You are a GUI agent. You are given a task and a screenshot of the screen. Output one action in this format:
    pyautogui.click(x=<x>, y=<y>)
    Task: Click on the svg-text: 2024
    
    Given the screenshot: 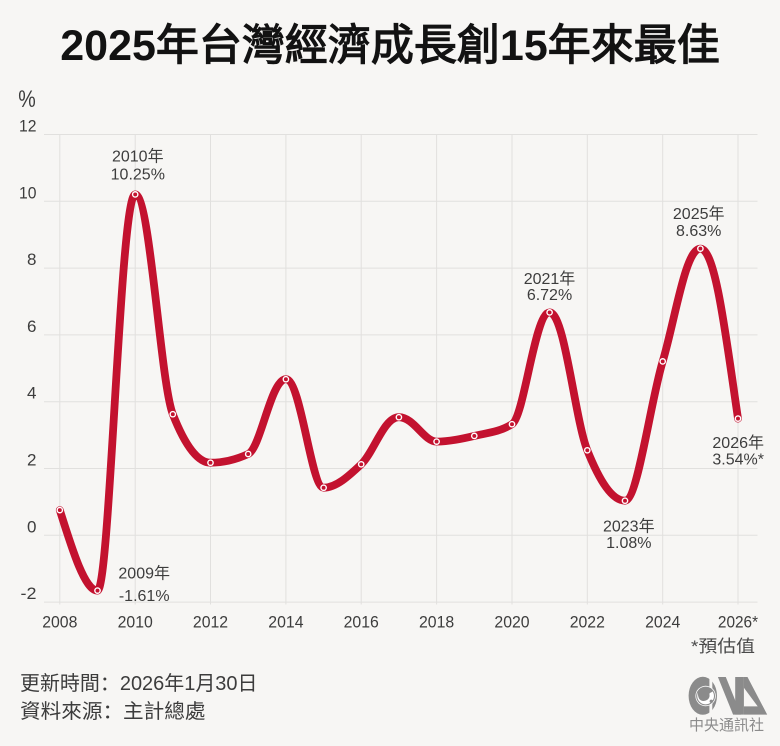 What is the action you would take?
    pyautogui.click(x=662, y=622)
    